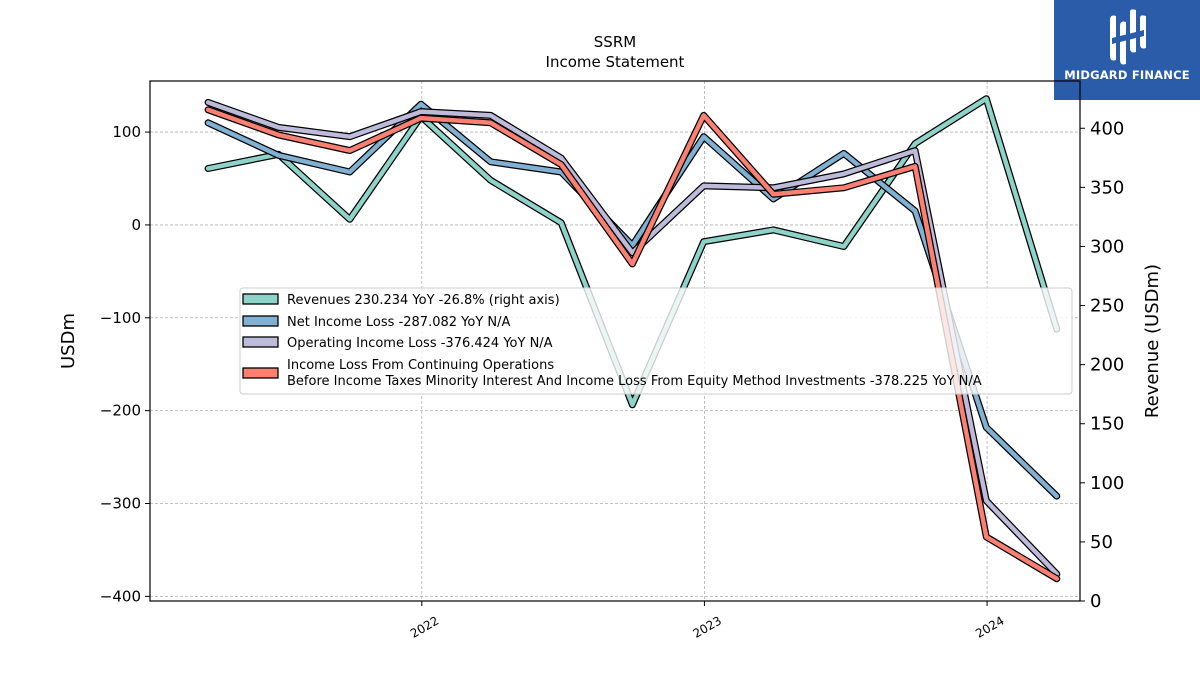  I want to click on left-tick-label: −100, so click(120, 318).